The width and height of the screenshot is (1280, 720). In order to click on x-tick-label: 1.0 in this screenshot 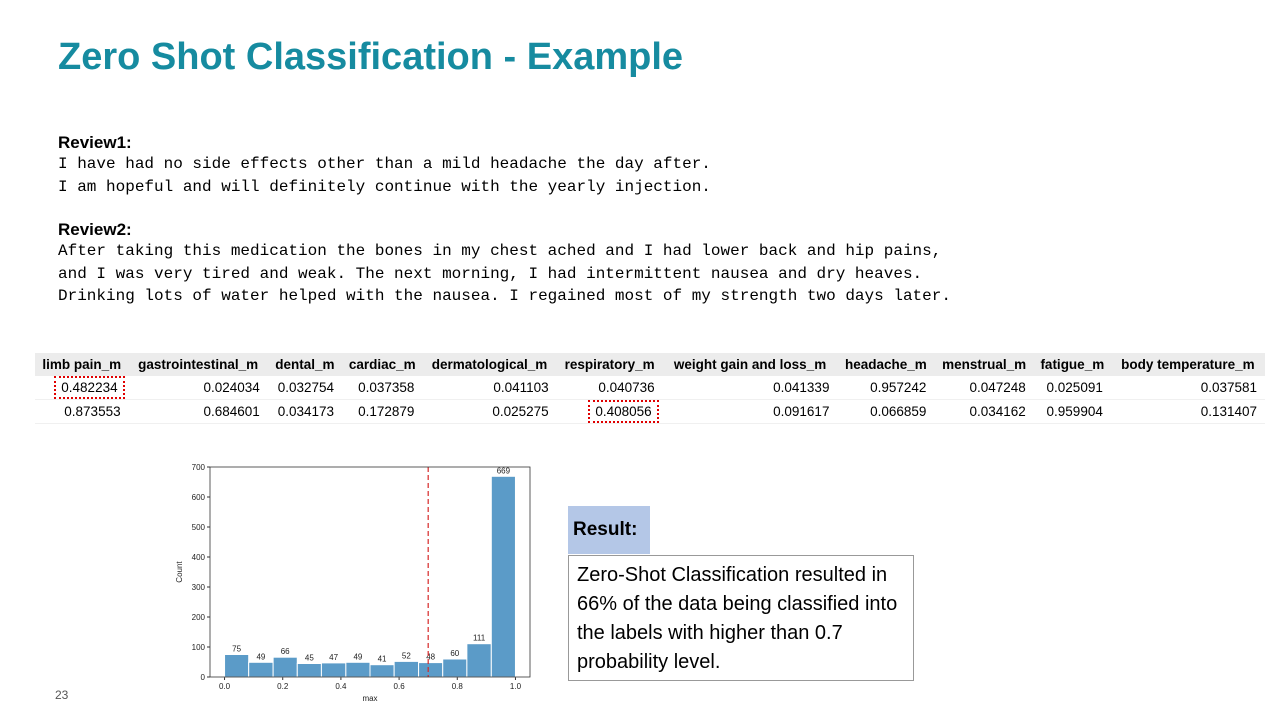, I will do `click(516, 686)`.